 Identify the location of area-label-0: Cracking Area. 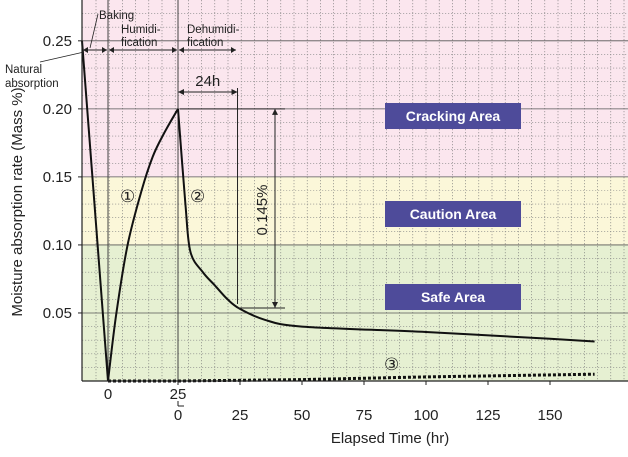
(453, 116).